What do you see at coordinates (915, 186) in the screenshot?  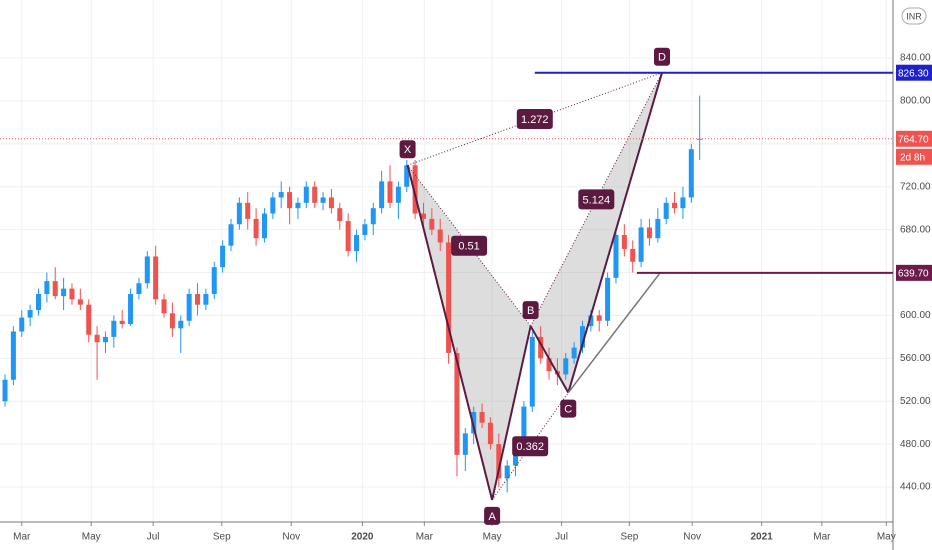 I see `y-tick-label: 720.00` at bounding box center [915, 186].